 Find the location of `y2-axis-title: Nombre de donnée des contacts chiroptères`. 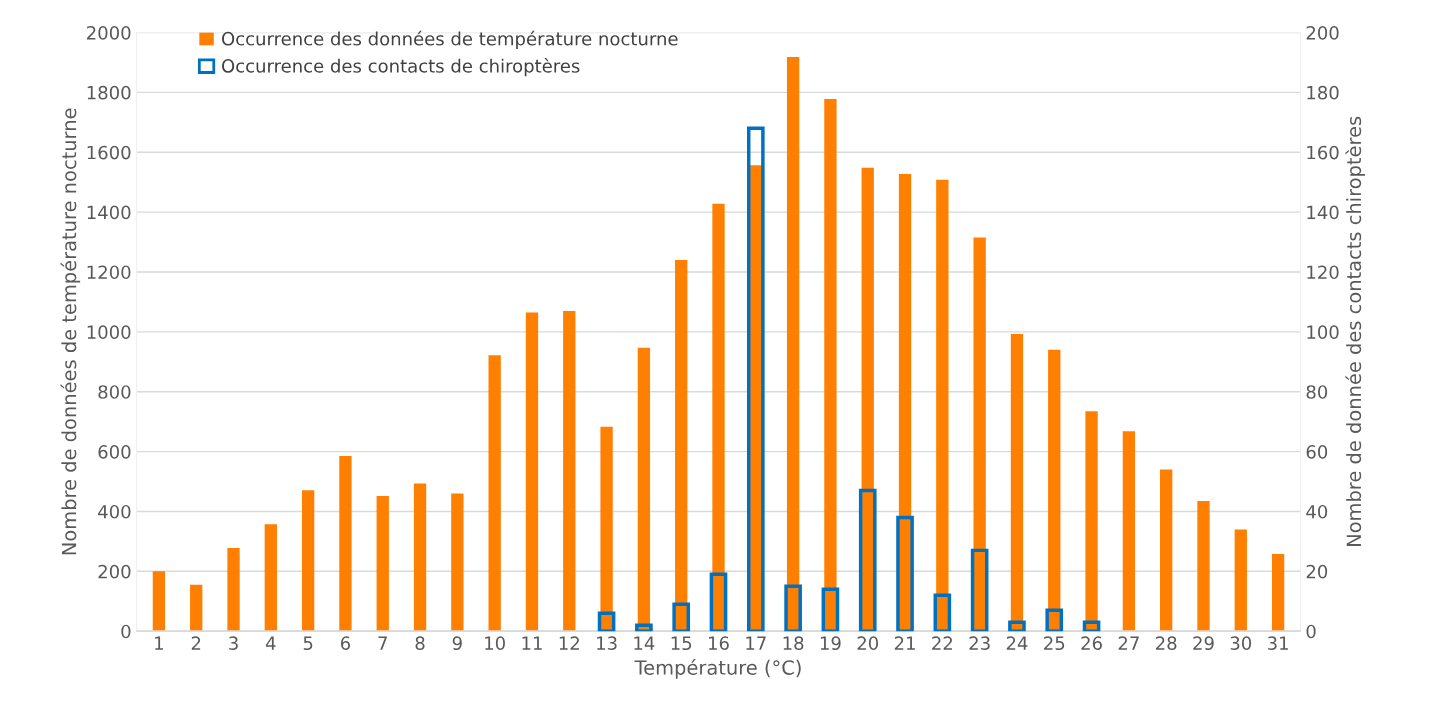

y2-axis-title: Nombre de donnée des contacts chiroptères is located at coordinates (1355, 331).